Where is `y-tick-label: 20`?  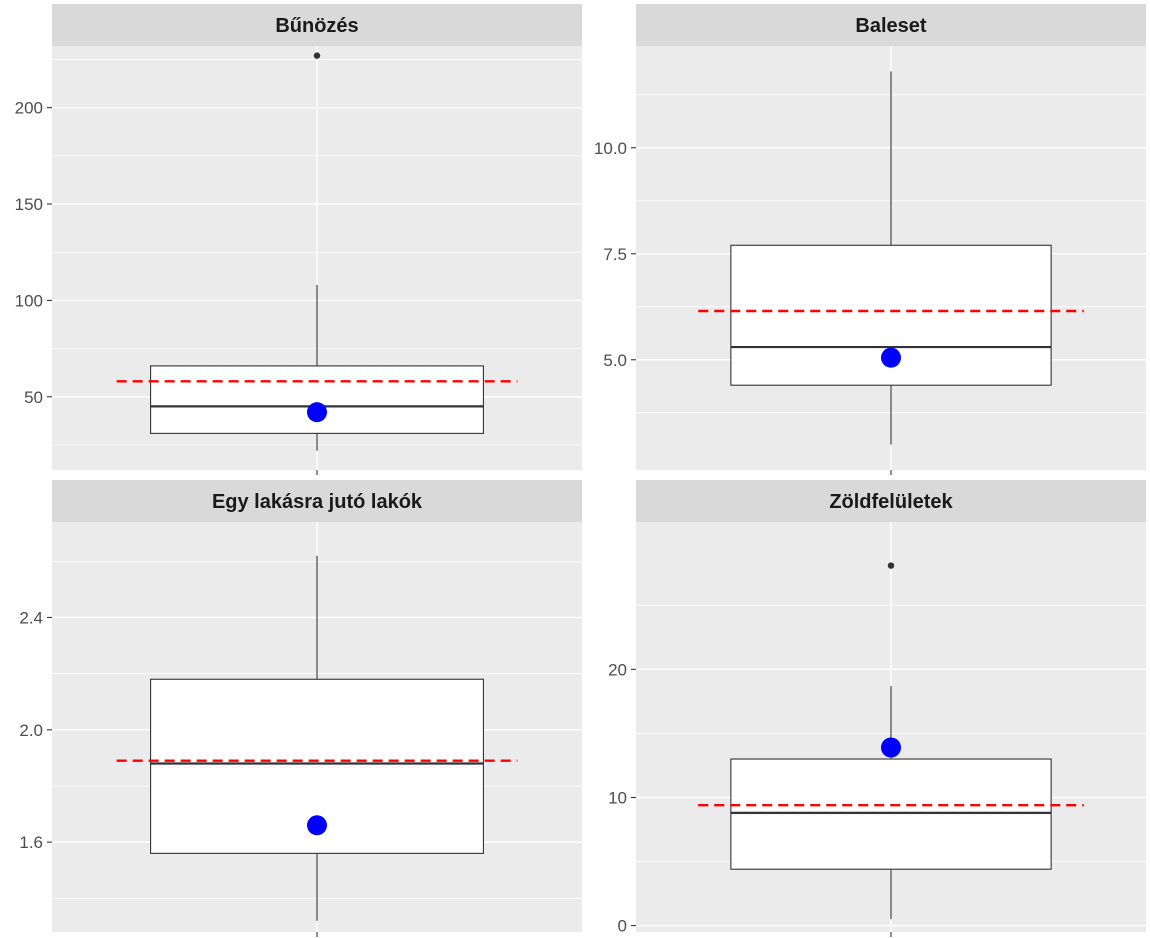 y-tick-label: 20 is located at coordinates (617, 669).